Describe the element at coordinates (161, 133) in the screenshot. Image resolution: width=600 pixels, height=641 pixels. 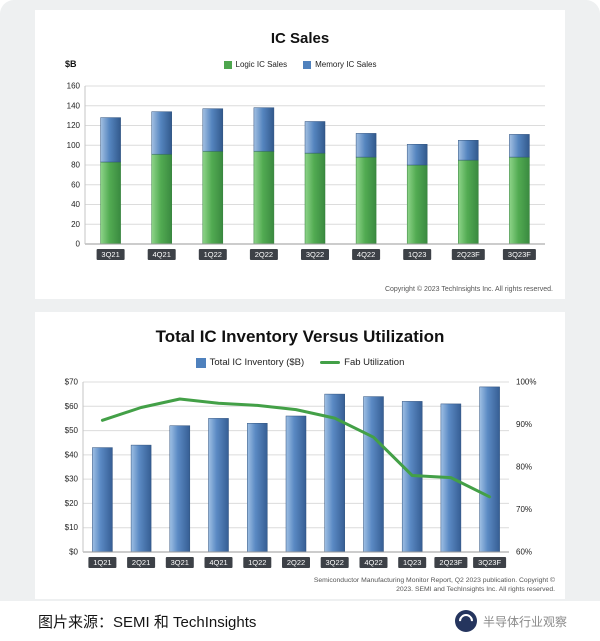
I see `memory-bar-4Q21` at that location.